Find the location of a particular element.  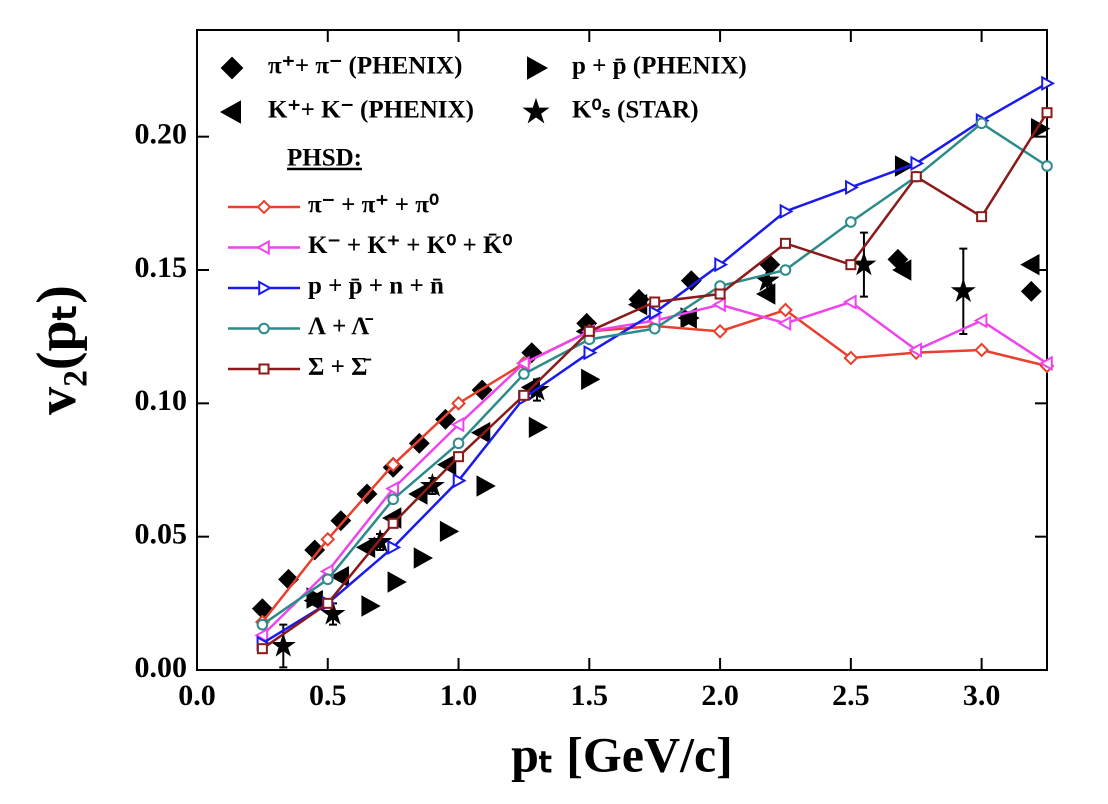

y-tick-label: 0.00 is located at coordinates (161, 667).